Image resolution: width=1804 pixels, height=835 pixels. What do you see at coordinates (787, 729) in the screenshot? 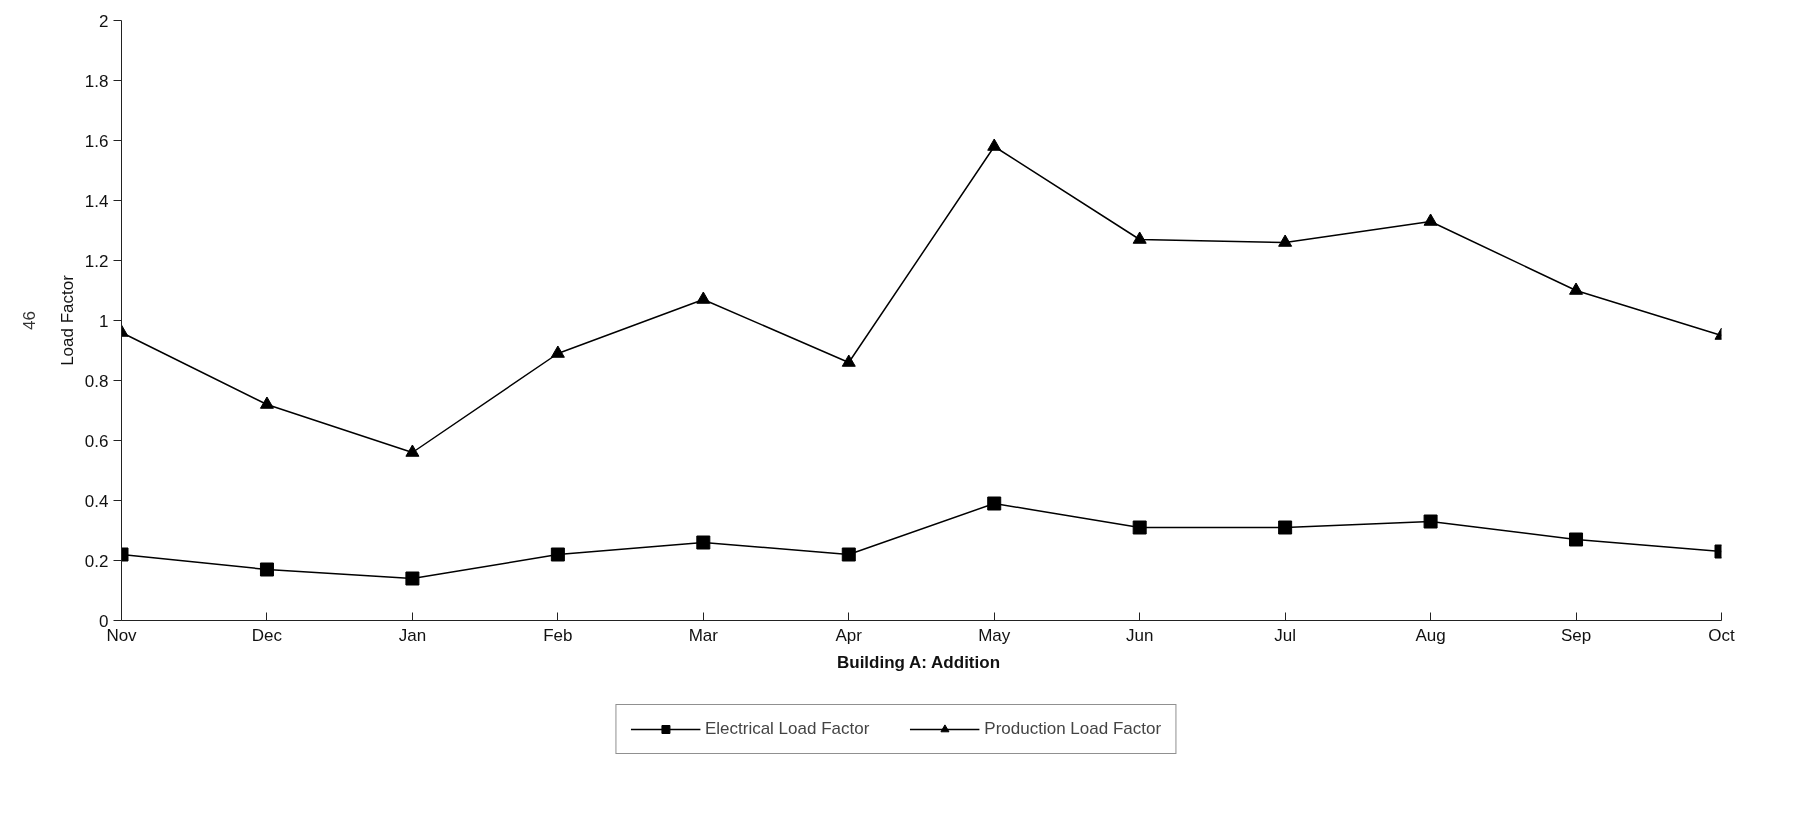
I see `legend-label: Electrical Load Factor` at bounding box center [787, 729].